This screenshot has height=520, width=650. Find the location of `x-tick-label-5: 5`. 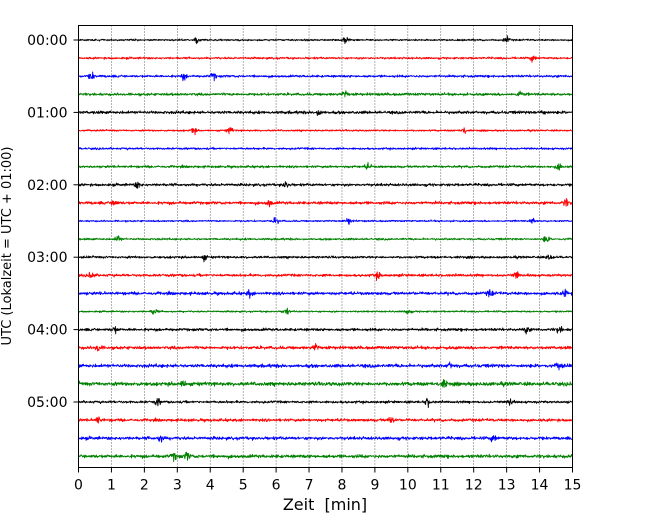

x-tick-label-5: 5 is located at coordinates (243, 486).